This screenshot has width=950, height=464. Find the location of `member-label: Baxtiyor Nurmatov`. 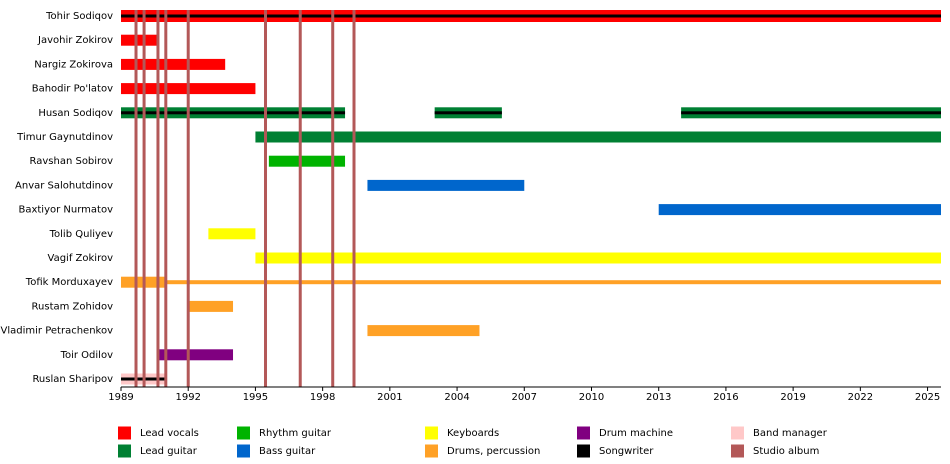

member-label: Baxtiyor Nurmatov is located at coordinates (65, 210).